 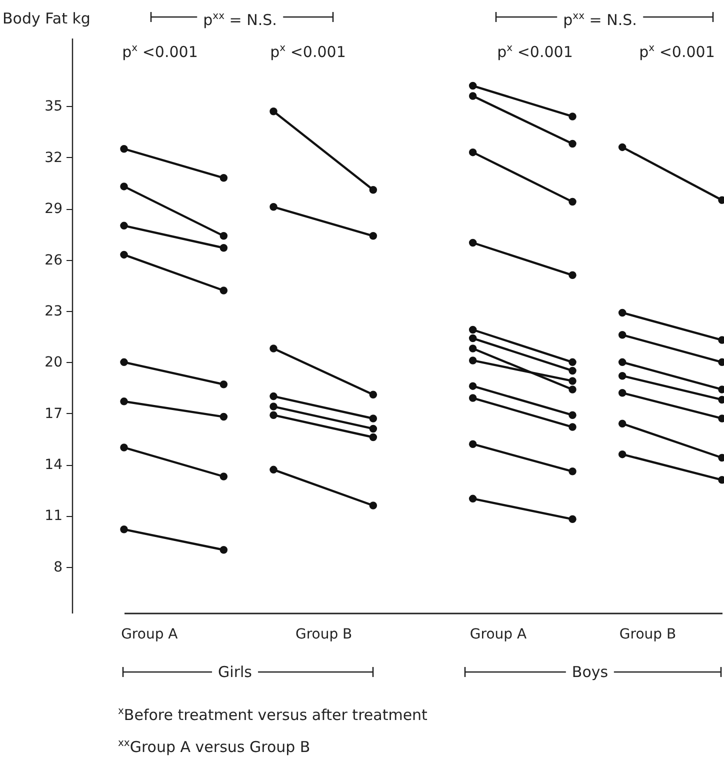 What do you see at coordinates (53, 158) in the screenshot?
I see `y-tick-label: 32` at bounding box center [53, 158].